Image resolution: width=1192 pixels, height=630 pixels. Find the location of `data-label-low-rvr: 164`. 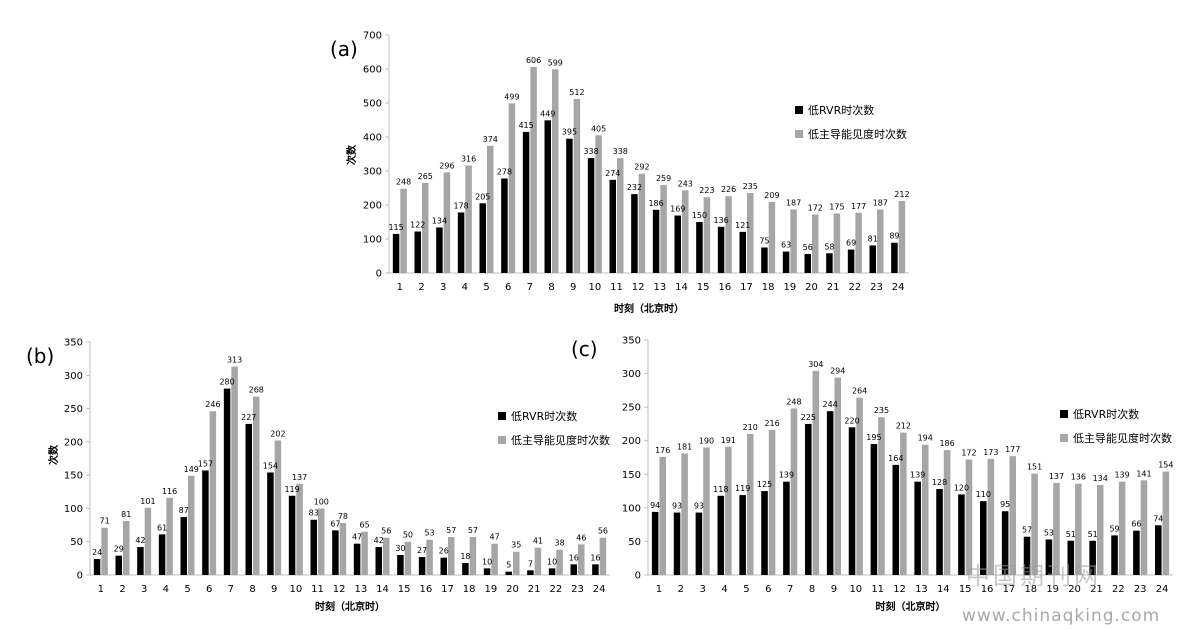

data-label-low-rvr: 164 is located at coordinates (895, 458).